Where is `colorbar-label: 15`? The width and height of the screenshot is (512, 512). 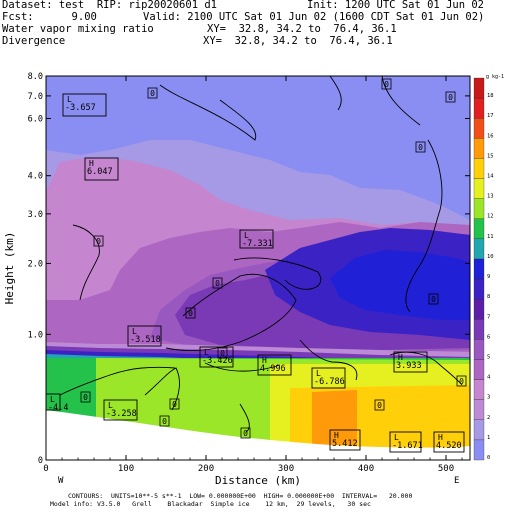
colorbar-label: 15 is located at coordinates (490, 156).